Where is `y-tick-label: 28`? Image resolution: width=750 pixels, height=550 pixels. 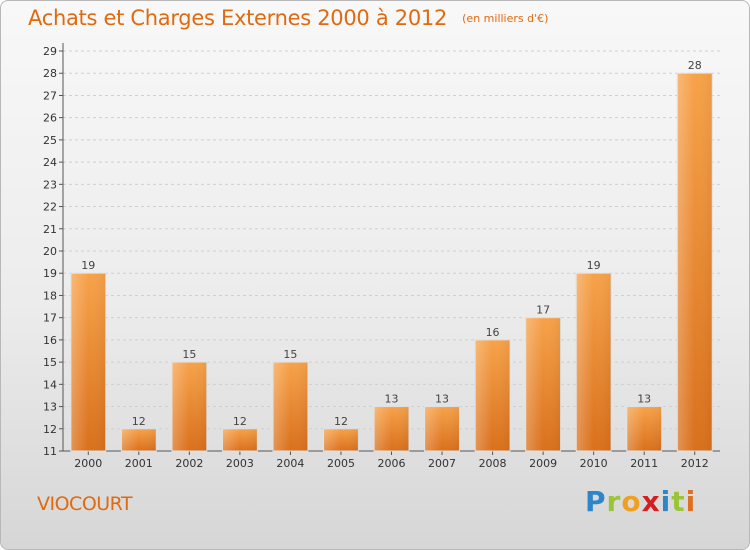
y-tick-label: 28 is located at coordinates (50, 73).